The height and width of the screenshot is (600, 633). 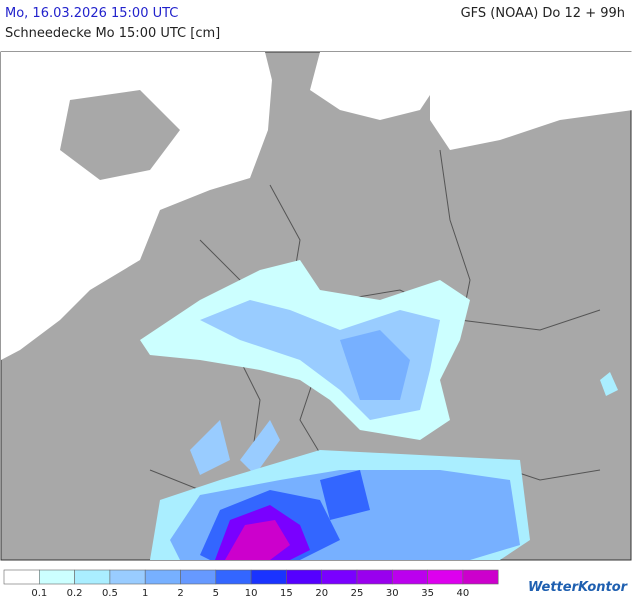 I want to click on legend-label: 35, so click(x=427, y=593).